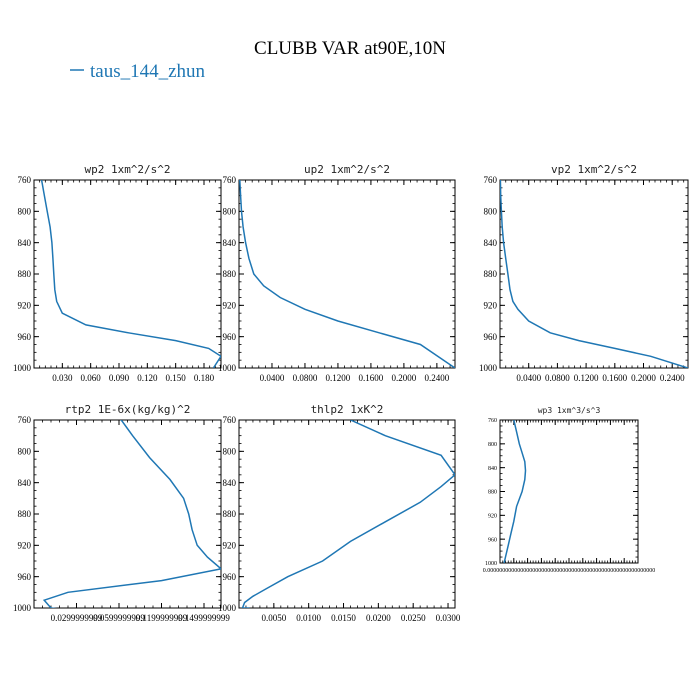 The width and height of the screenshot is (700, 700). Describe the element at coordinates (273, 618) in the screenshot. I see `x-tick-label: 0.0050` at that location.